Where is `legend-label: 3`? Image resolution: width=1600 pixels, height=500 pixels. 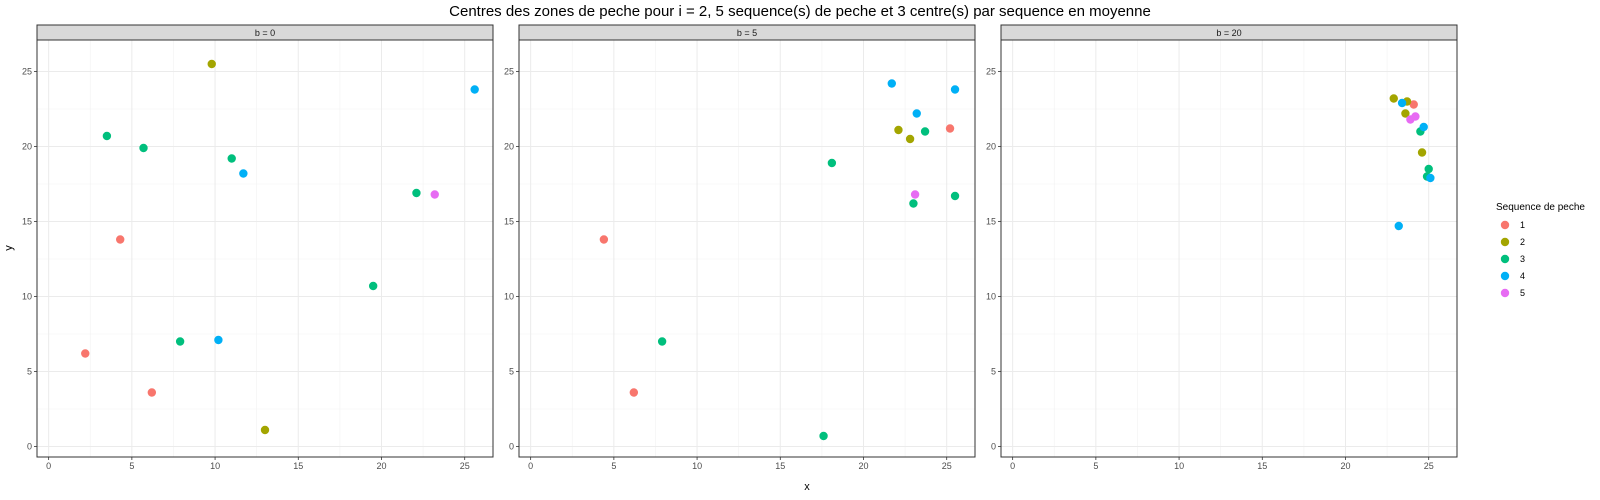 legend-label: 3 is located at coordinates (1522, 259).